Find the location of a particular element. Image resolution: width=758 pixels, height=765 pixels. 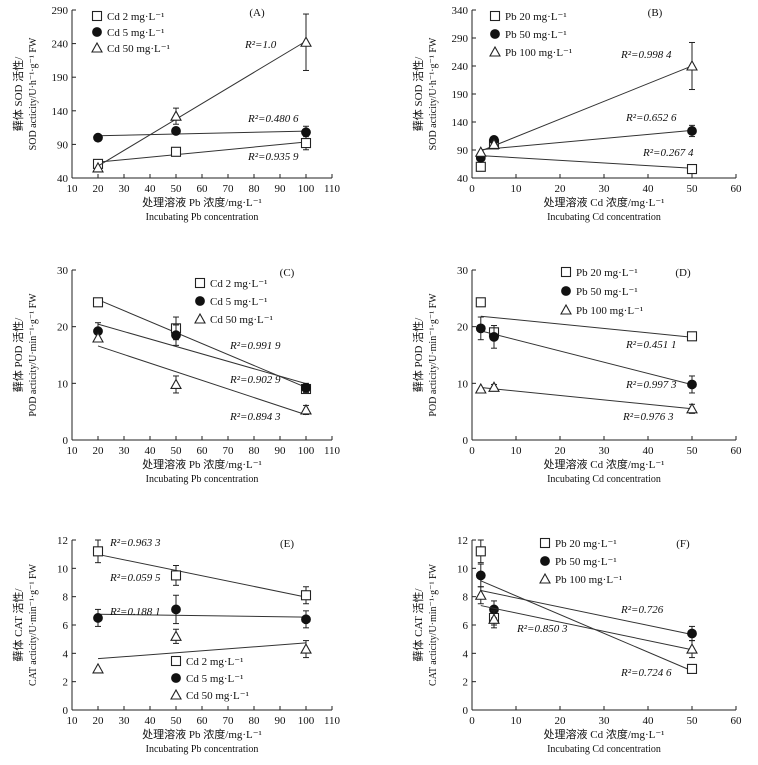

panel-label: (E) is located at coordinates (287, 544).